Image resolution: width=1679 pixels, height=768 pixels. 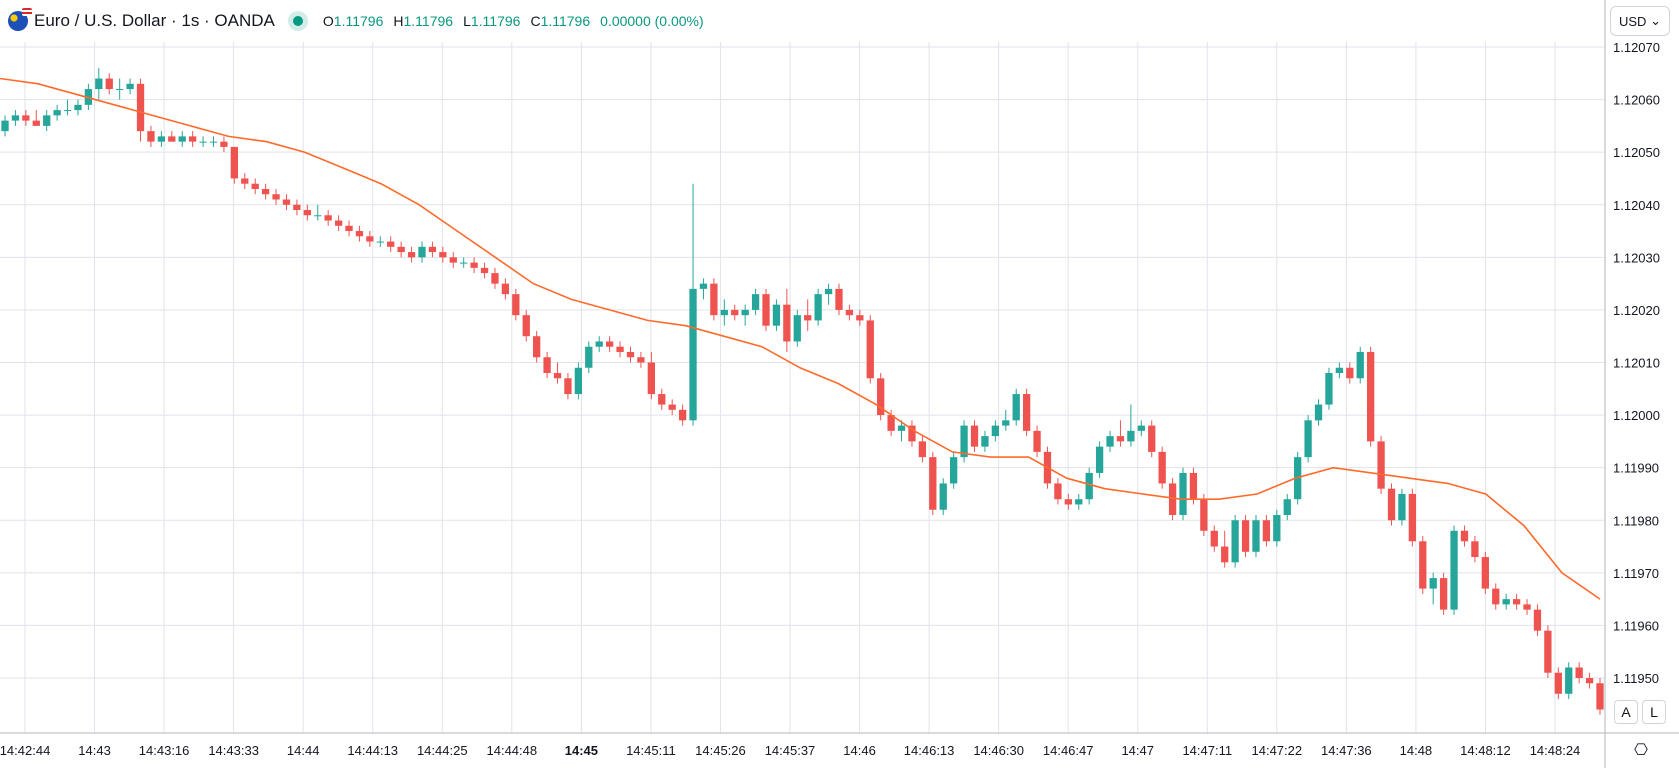 I want to click on time-tick-label: 14:44:25, so click(x=442, y=750).